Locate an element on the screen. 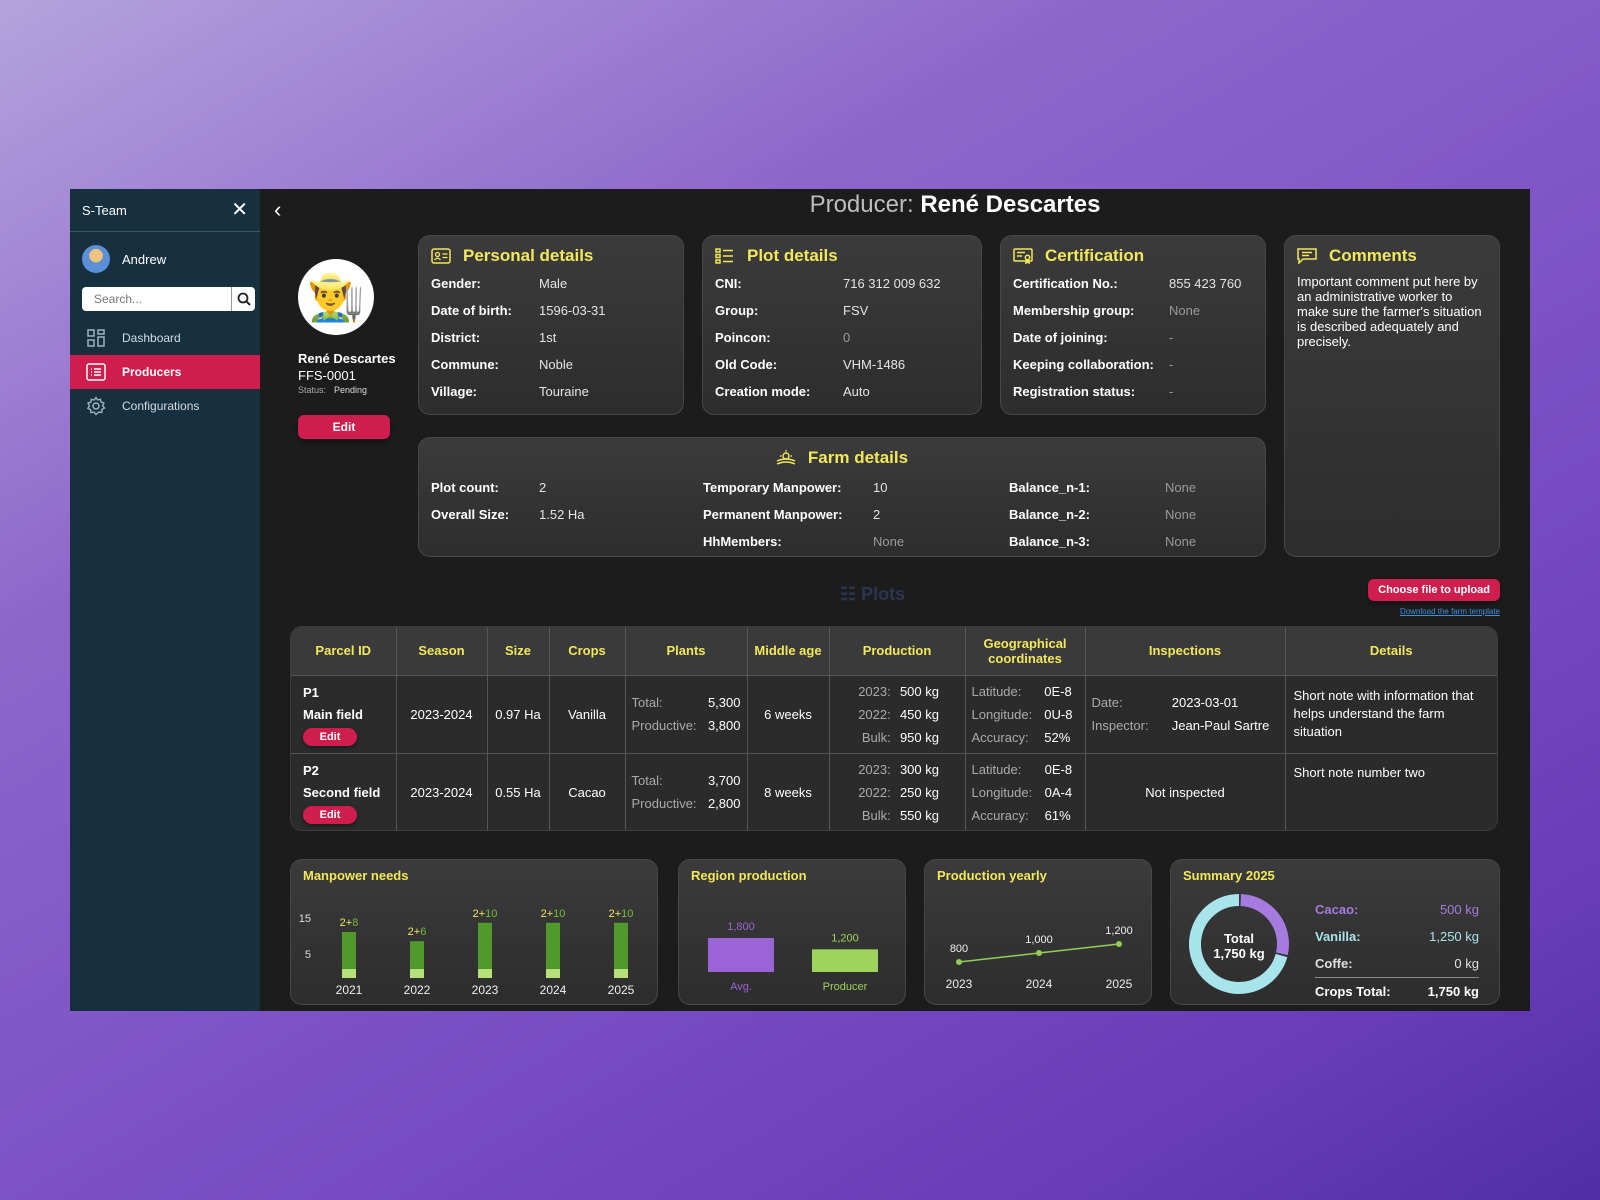 Image resolution: width=1600 pixels, height=1200 pixels. kv-row: Poincon: 0 is located at coordinates (842, 337).